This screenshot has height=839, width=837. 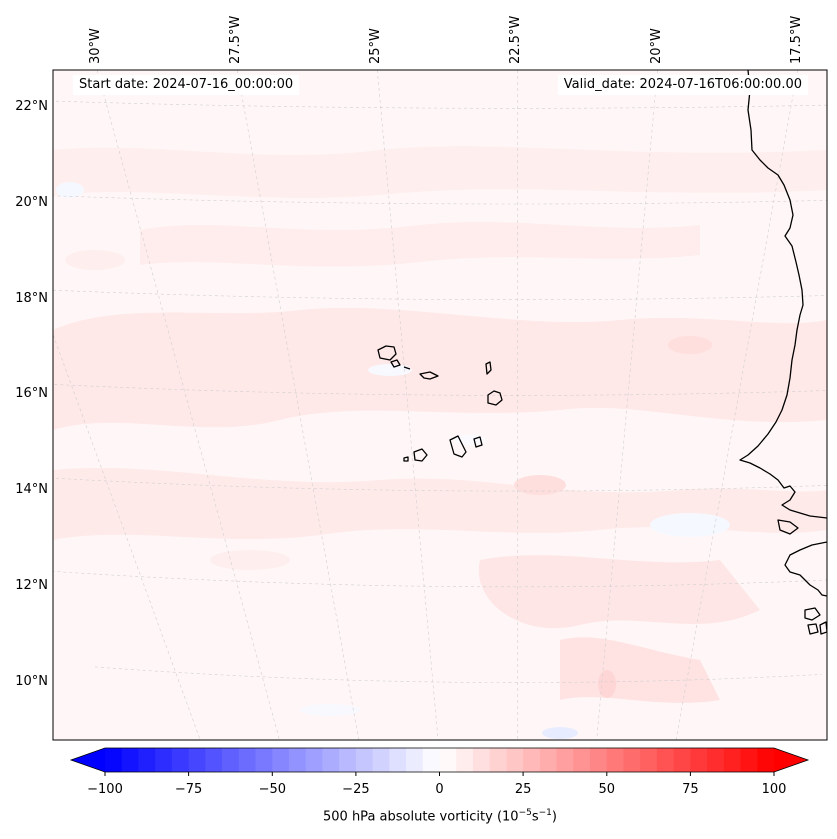 I want to click on latitude-label: 18°N, so click(x=31, y=298).